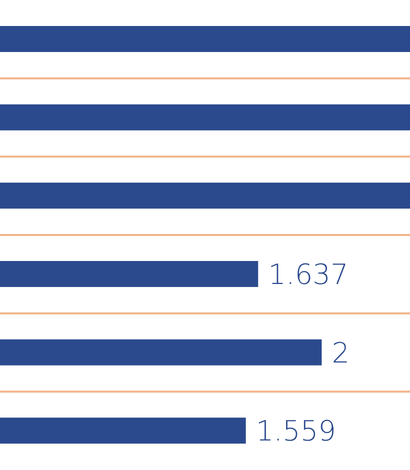 The image size is (410, 470). What do you see at coordinates (341, 353) in the screenshot?
I see `data-label: 2` at bounding box center [341, 353].